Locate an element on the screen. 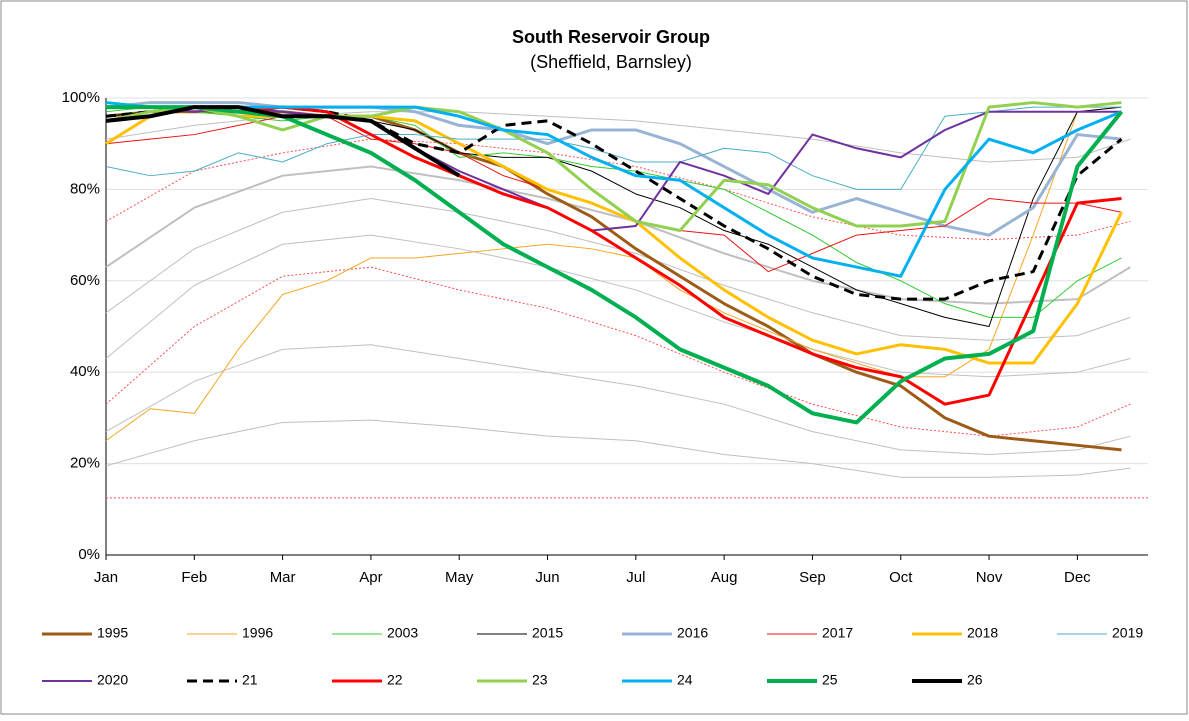 Image resolution: width=1189 pixels, height=721 pixels. legend-label: 2003 is located at coordinates (402, 633).